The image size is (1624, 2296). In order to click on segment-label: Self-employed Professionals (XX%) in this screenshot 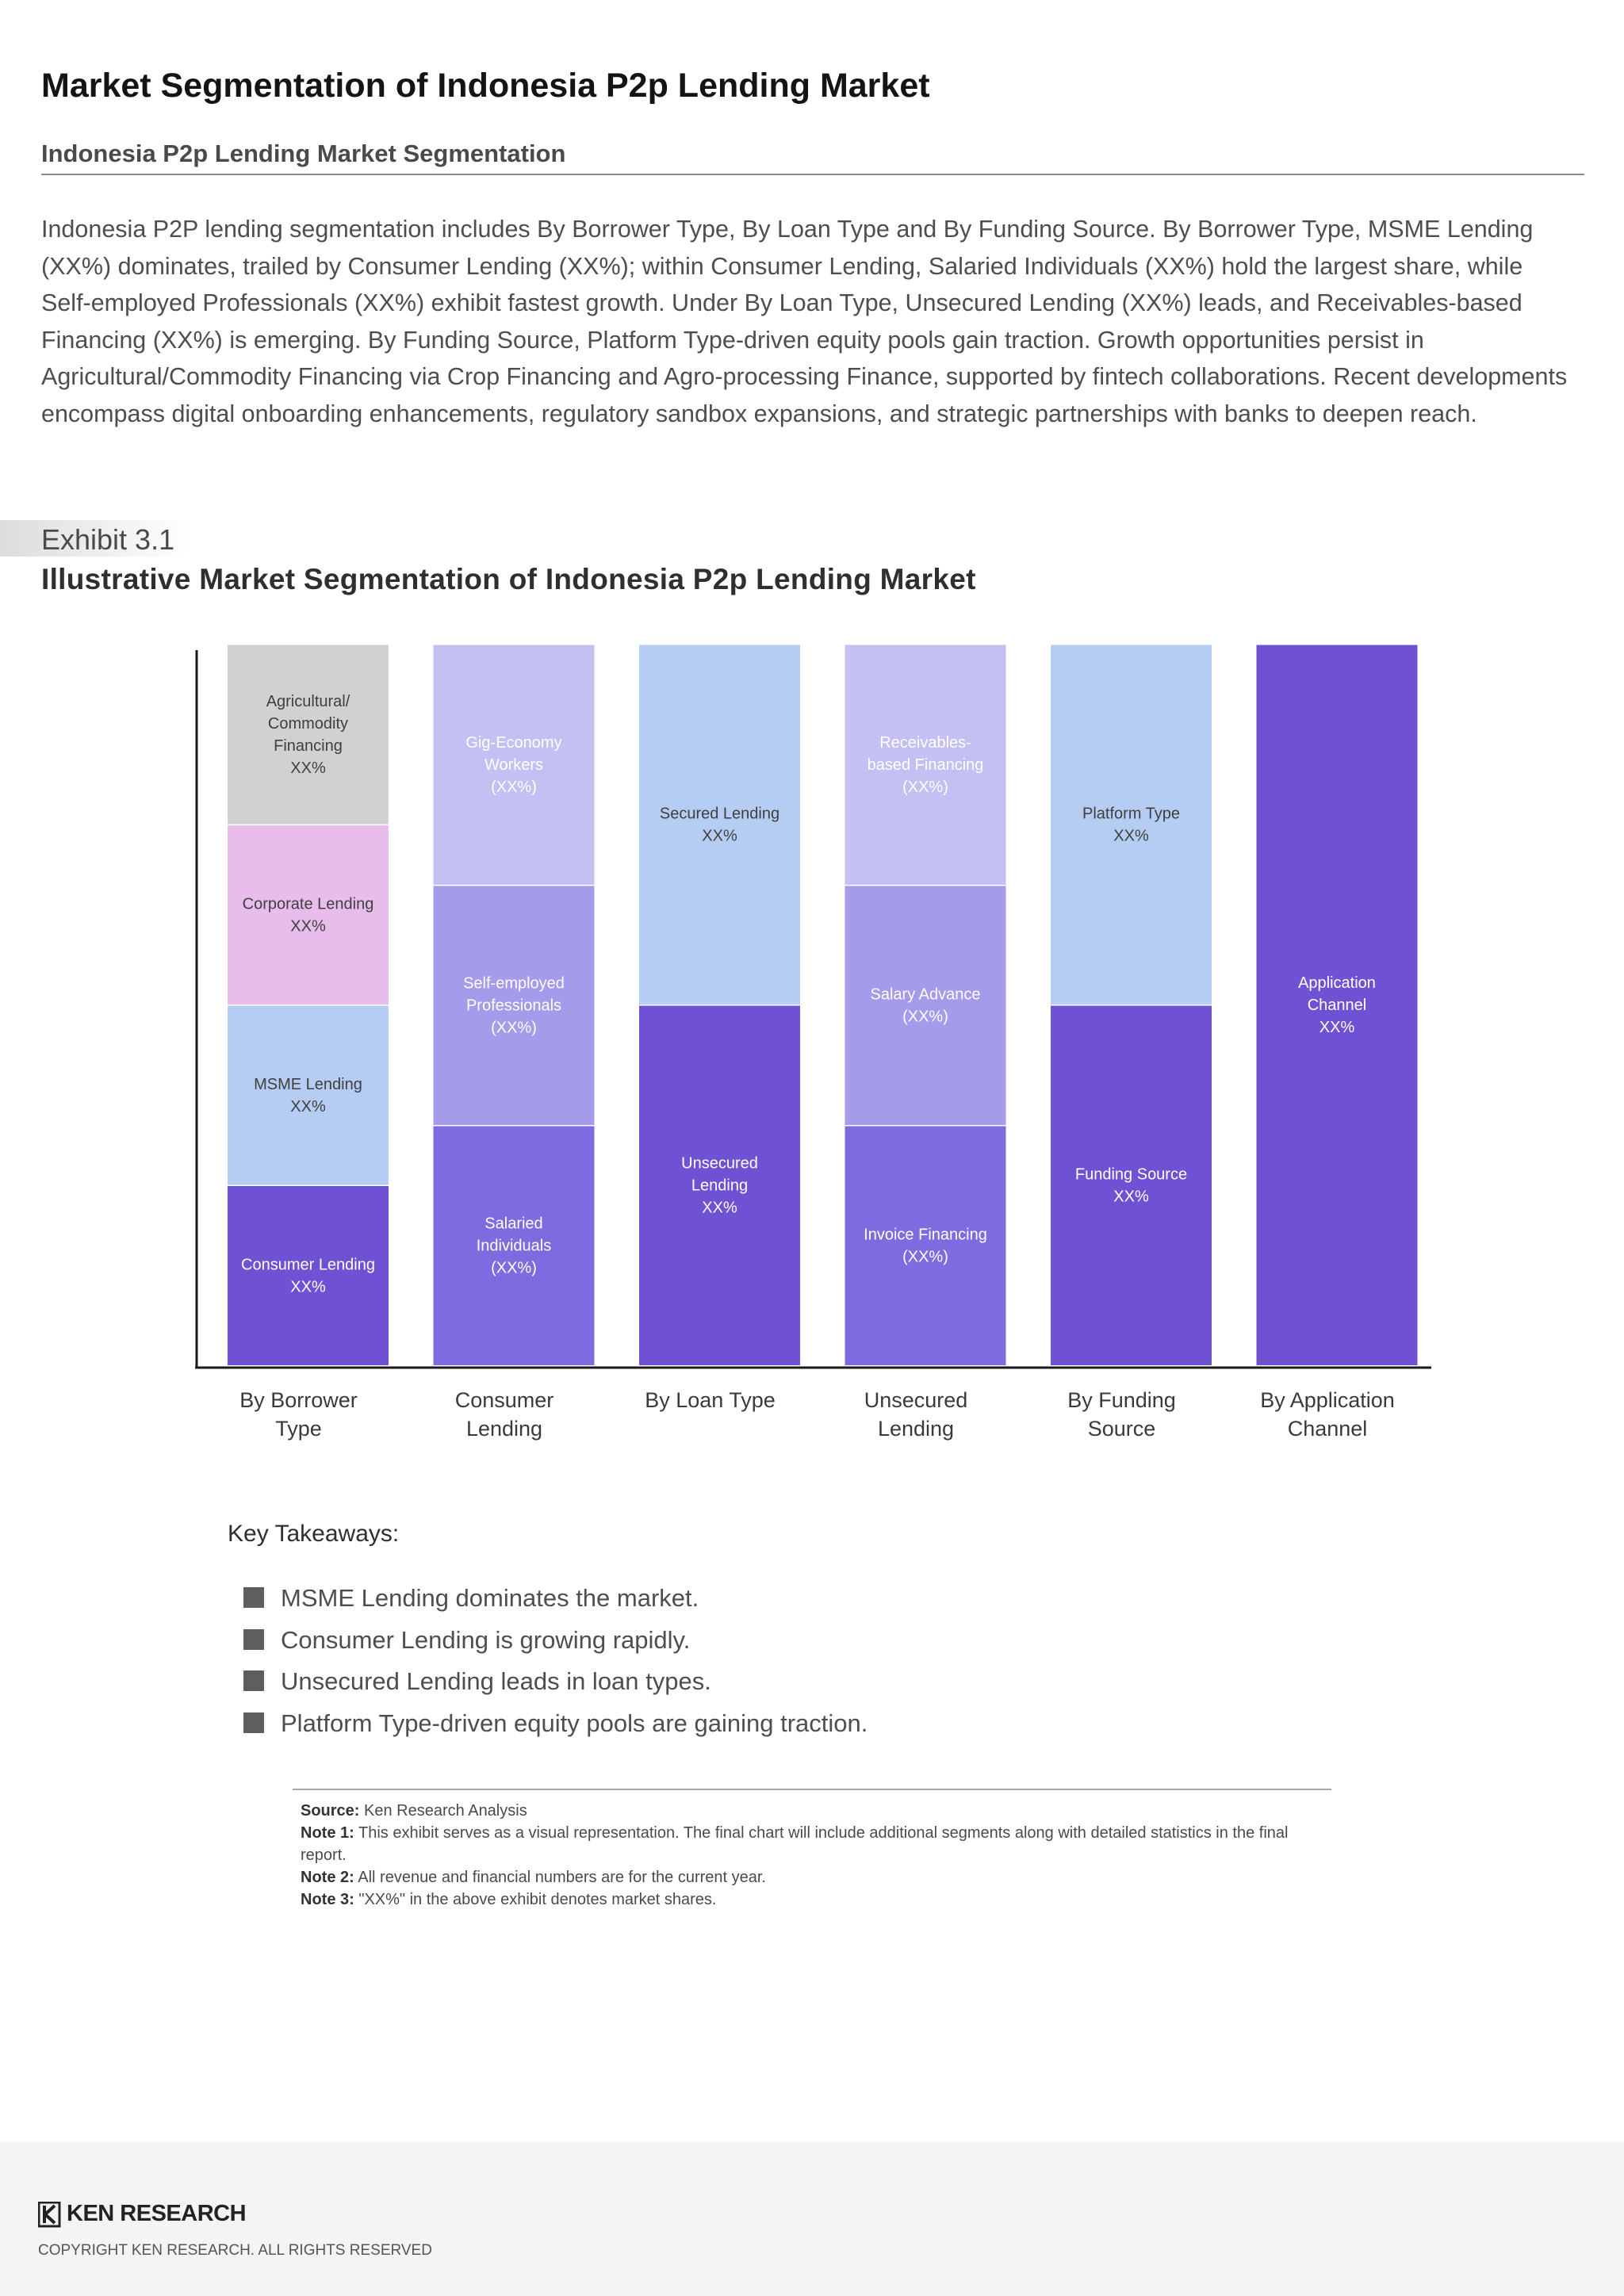, I will do `click(514, 1005)`.